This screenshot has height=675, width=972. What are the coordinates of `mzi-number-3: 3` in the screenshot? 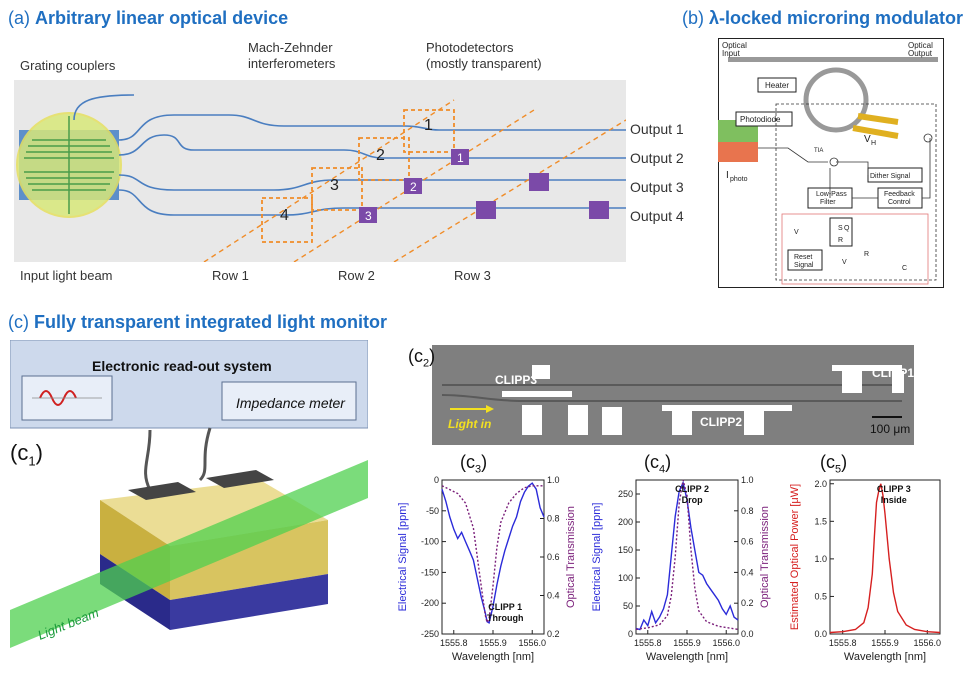 It's located at (334, 185).